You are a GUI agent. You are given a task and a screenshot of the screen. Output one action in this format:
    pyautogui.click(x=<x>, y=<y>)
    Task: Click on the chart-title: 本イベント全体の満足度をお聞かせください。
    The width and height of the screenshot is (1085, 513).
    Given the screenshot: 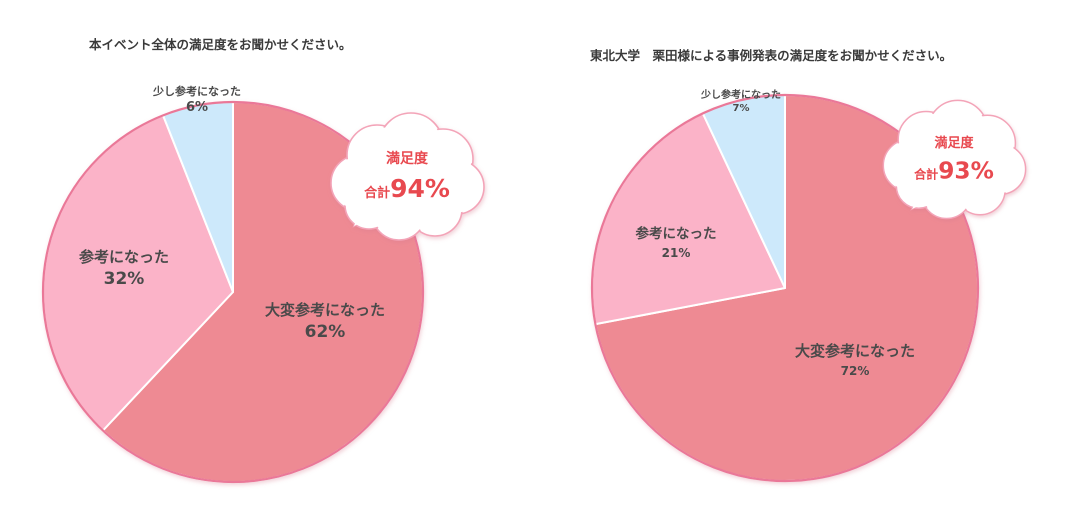 What is the action you would take?
    pyautogui.click(x=220, y=44)
    